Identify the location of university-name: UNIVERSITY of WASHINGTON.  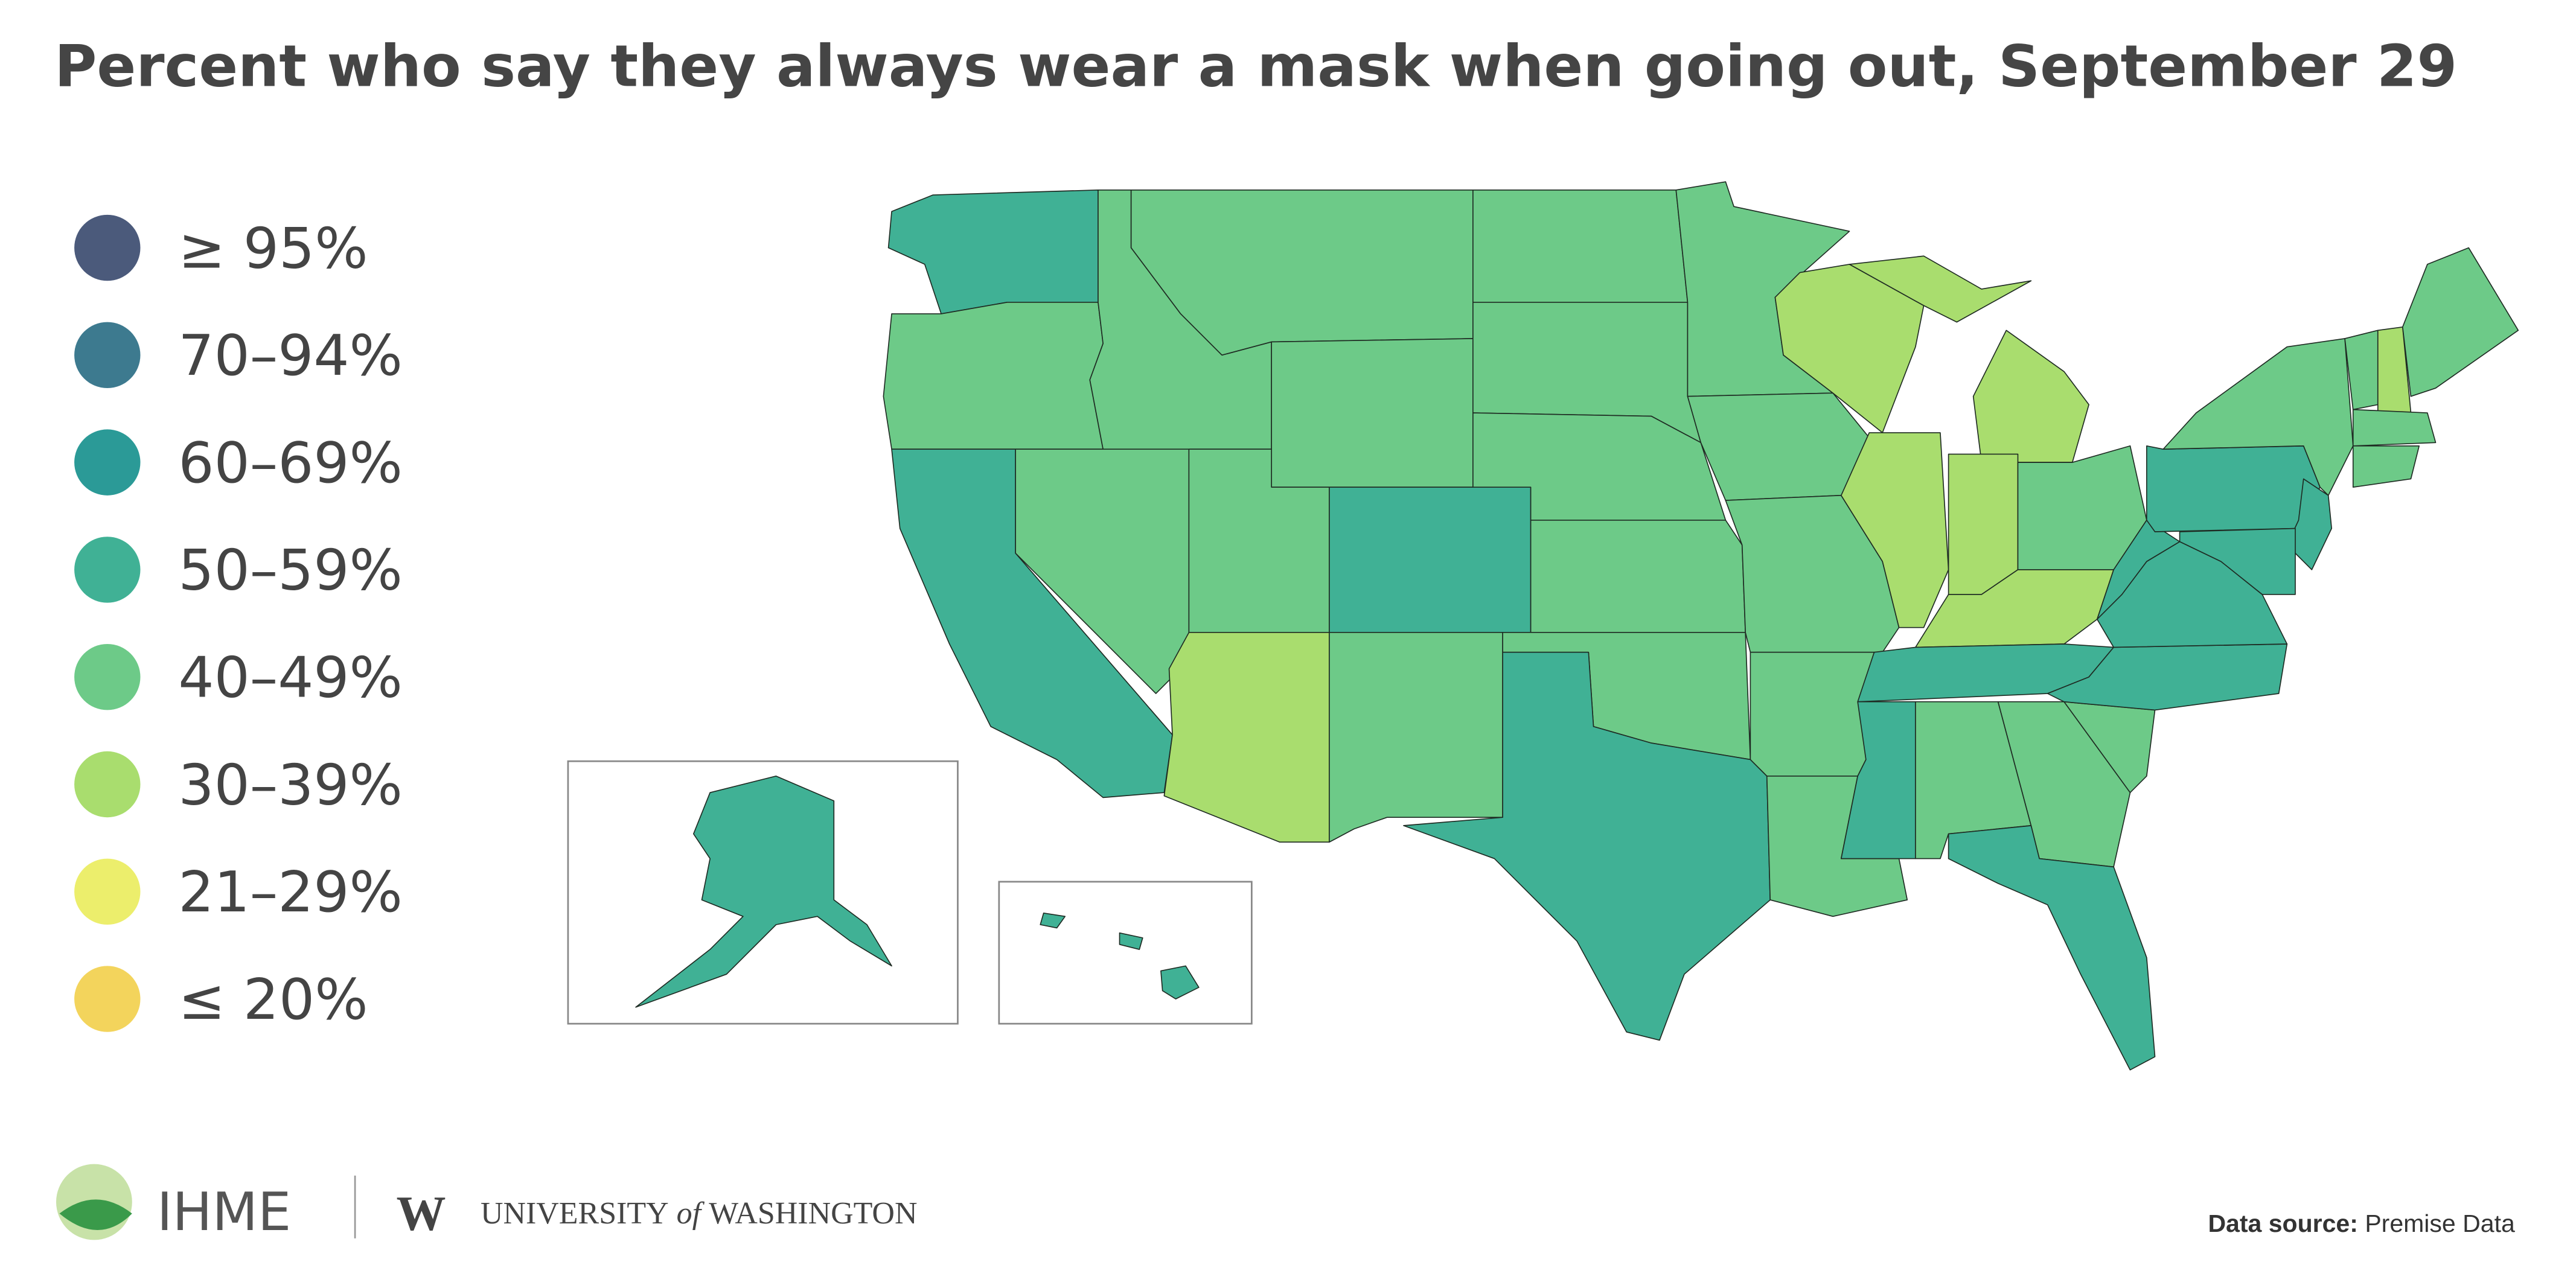
(700, 1213).